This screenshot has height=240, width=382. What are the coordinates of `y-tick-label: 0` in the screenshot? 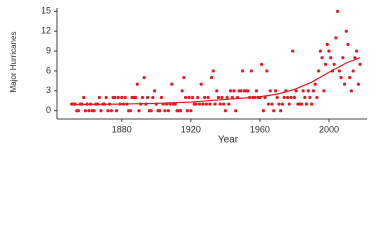 It's located at (48, 110).